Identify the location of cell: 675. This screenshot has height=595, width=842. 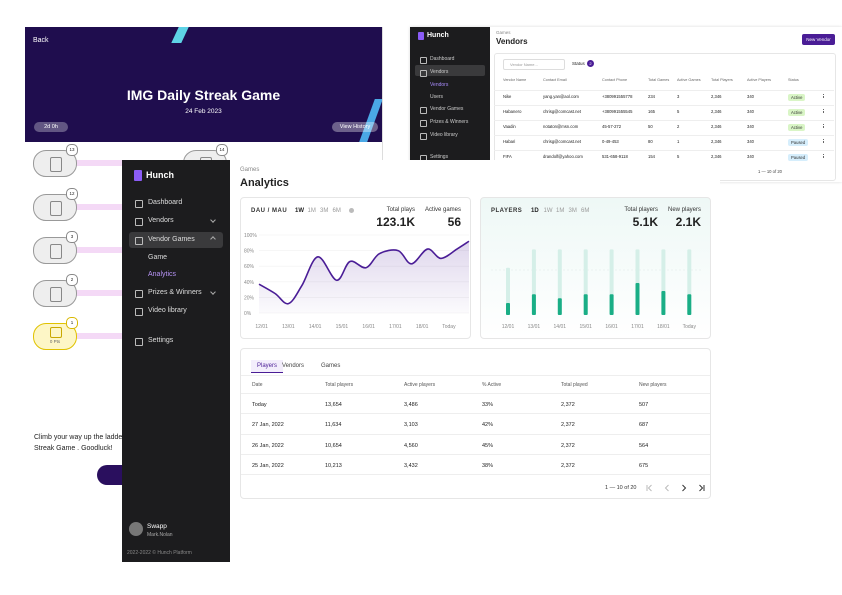
(644, 465).